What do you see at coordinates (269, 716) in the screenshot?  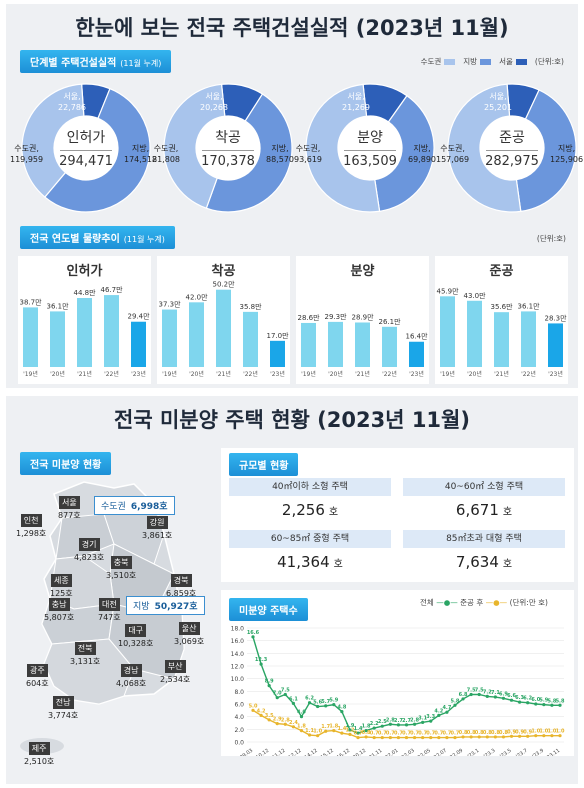 I see `point-label: 3.5` at bounding box center [269, 716].